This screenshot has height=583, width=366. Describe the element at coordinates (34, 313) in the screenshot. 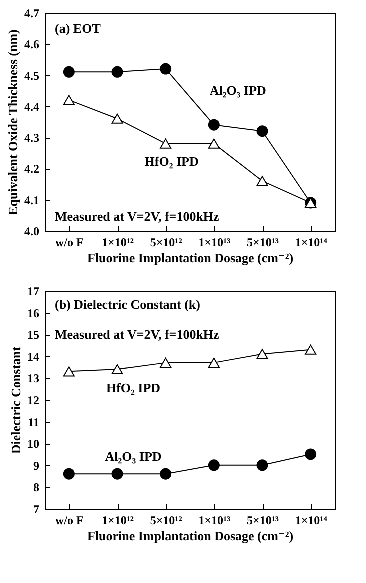

I see `y-tick-label: 16` at that location.